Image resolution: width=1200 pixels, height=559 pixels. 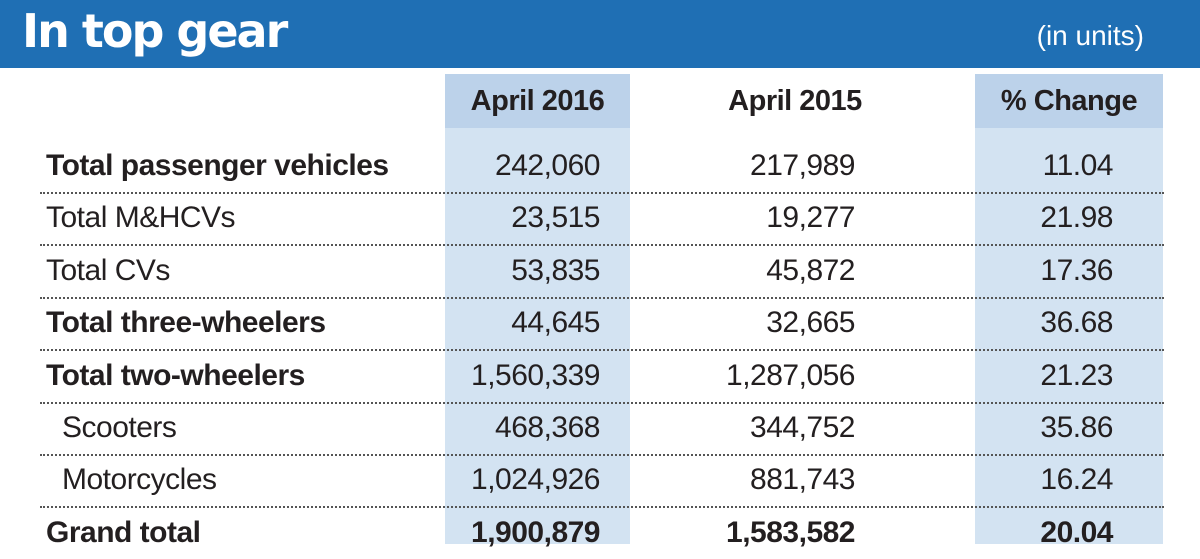 I want to click on column-band-percent-change, so click(x=1069, y=309).